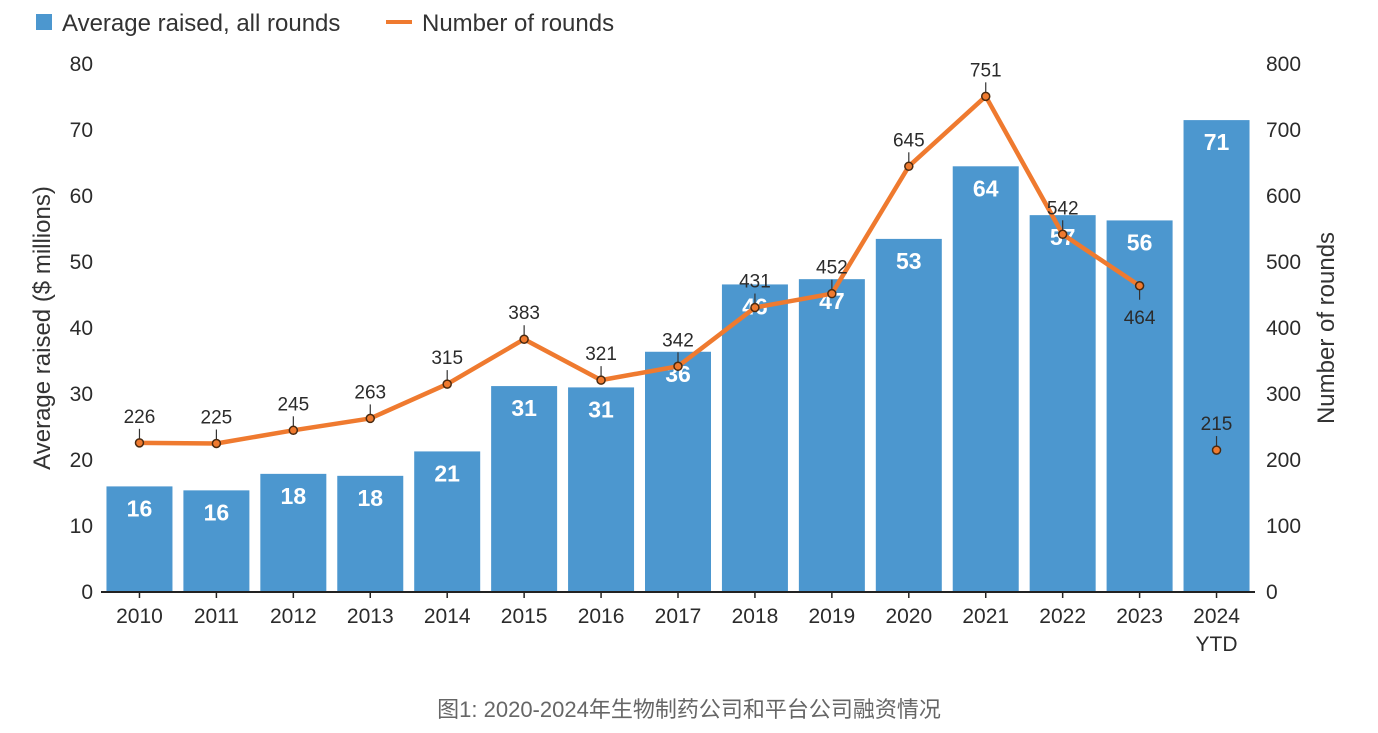  Describe the element at coordinates (1283, 526) in the screenshot. I see `y2-tick-label: 100` at that location.